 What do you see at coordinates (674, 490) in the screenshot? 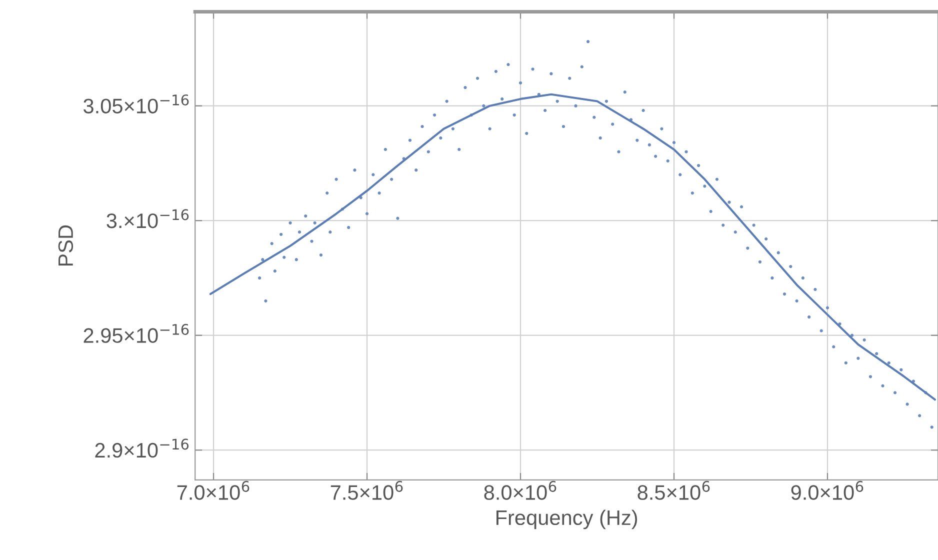
I see `x-tick-label: 8.5×10$^{6}$` at bounding box center [674, 490].